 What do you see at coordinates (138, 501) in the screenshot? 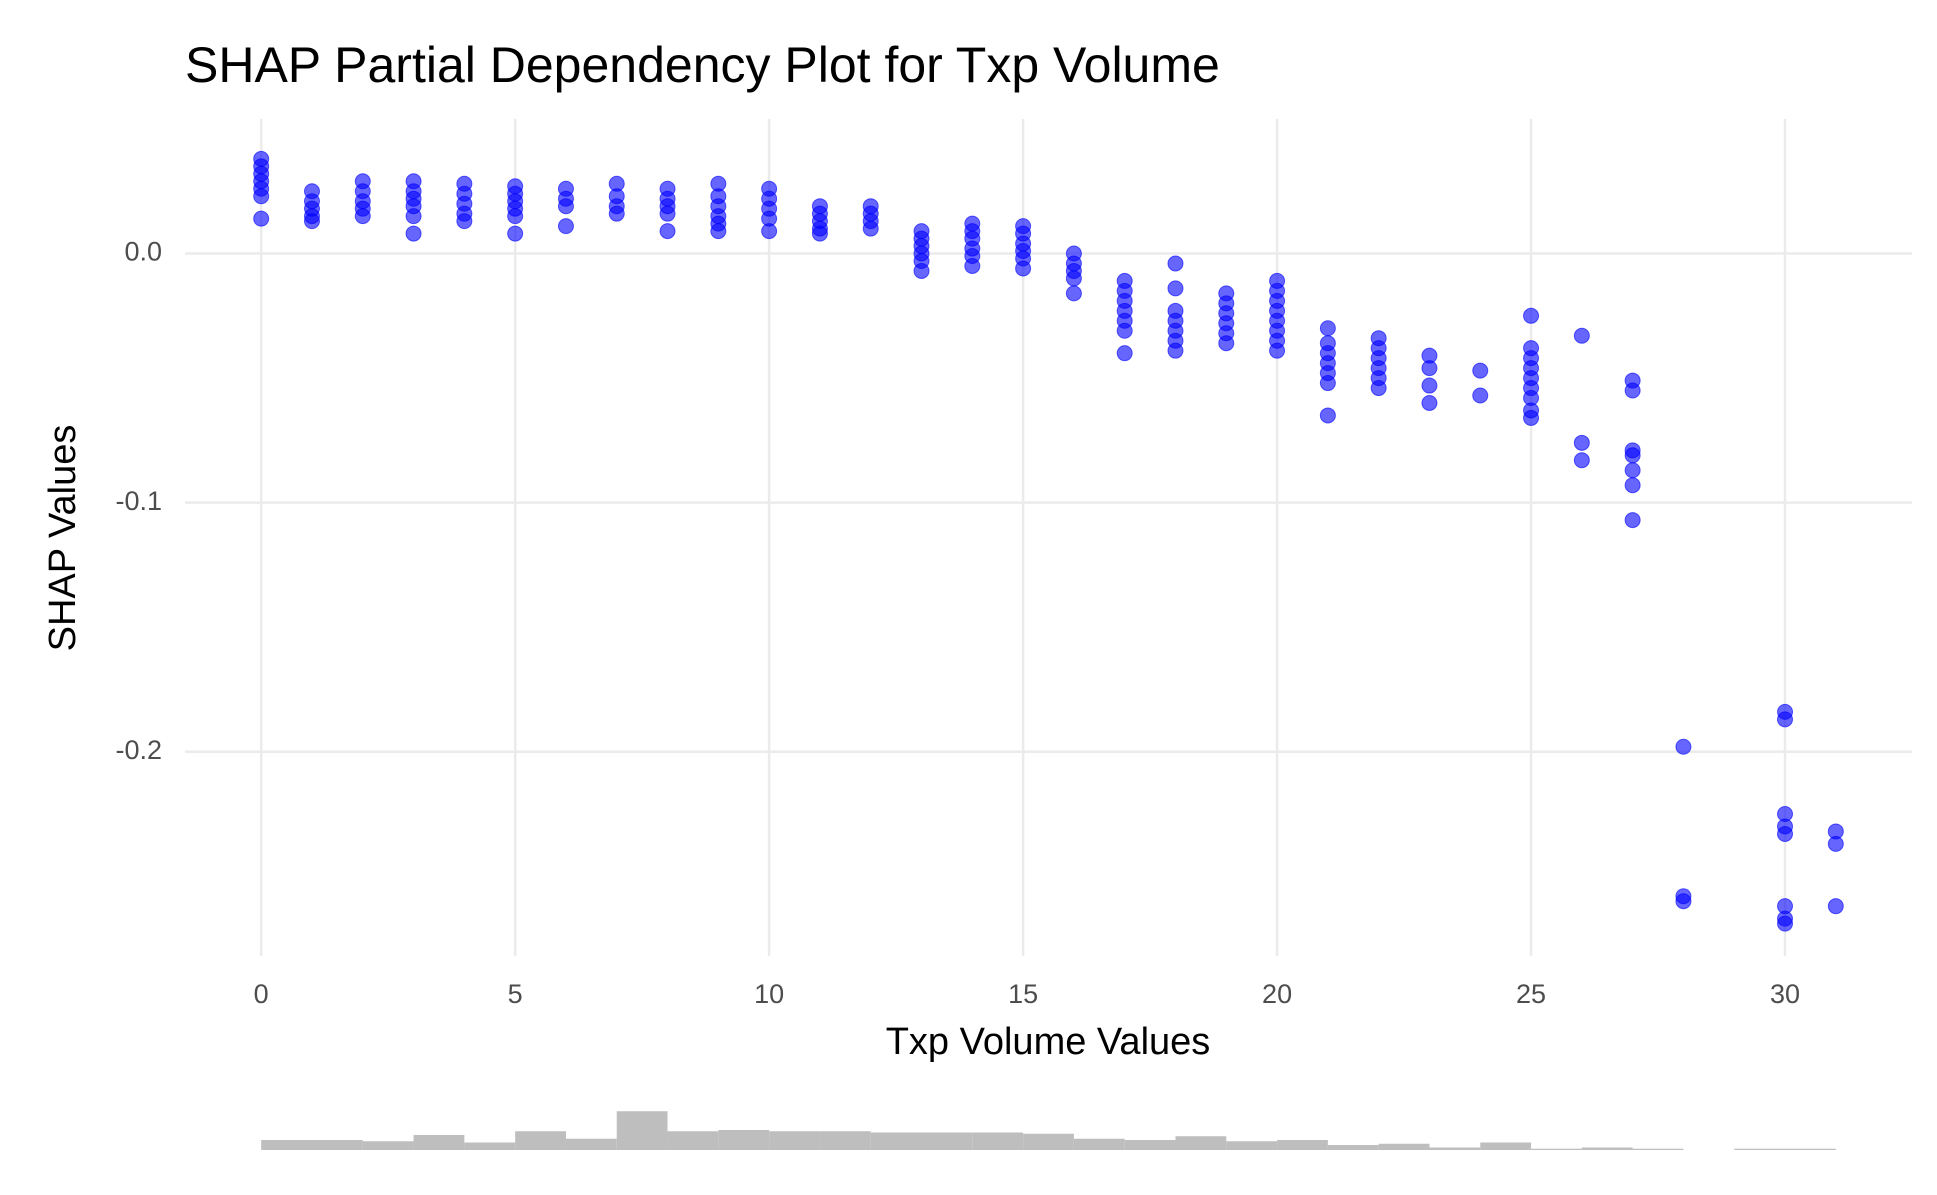
I see `y-tick-label: -0.1` at bounding box center [138, 501].